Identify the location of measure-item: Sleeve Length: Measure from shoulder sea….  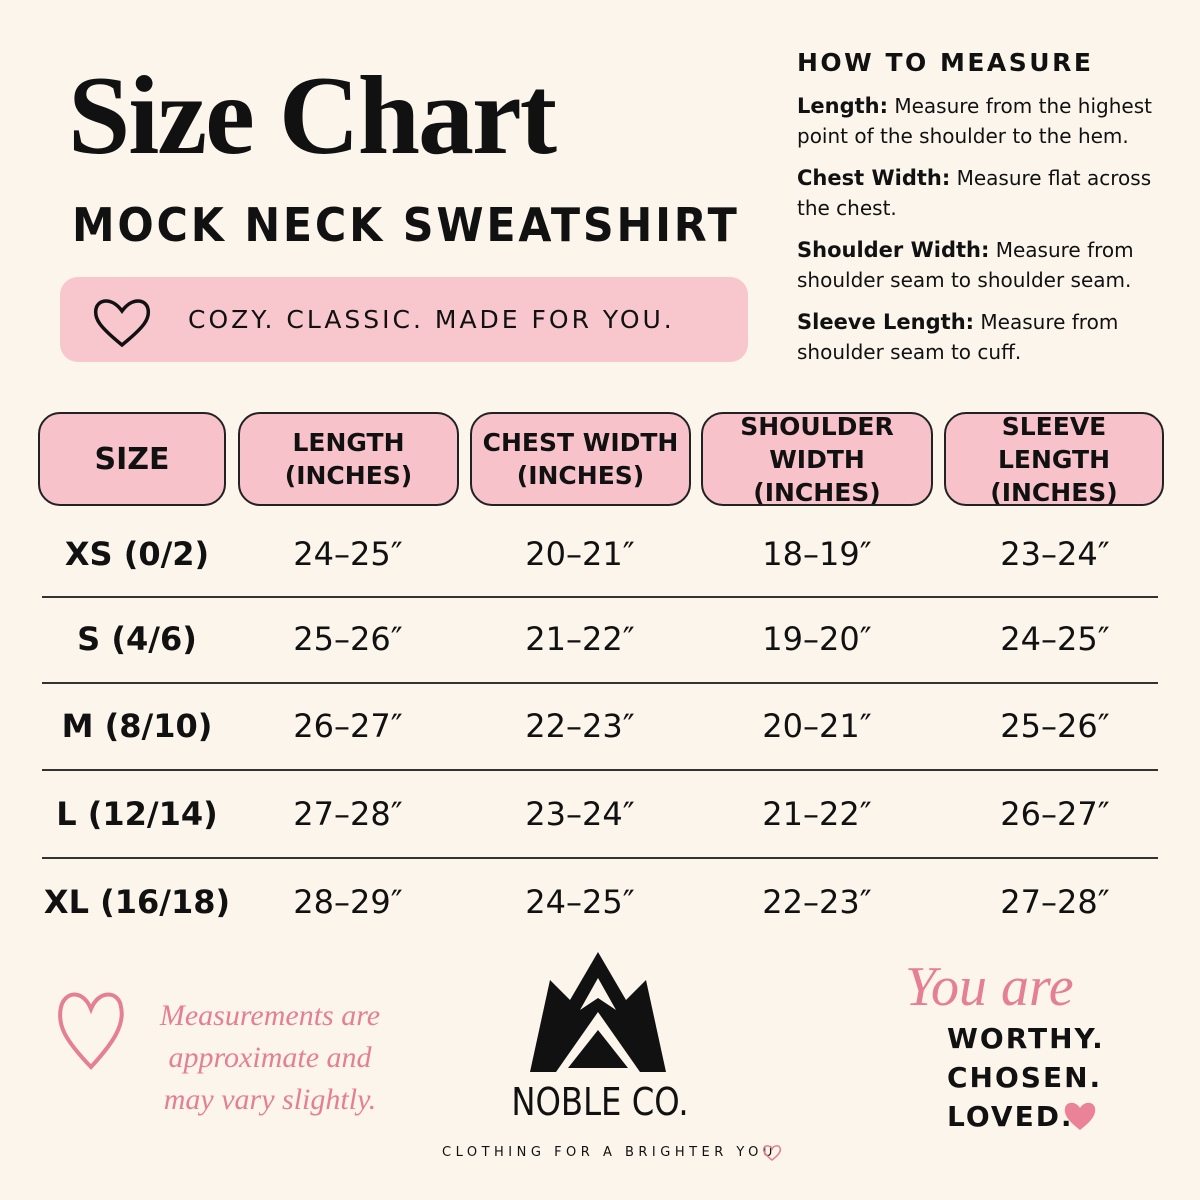
(987, 337).